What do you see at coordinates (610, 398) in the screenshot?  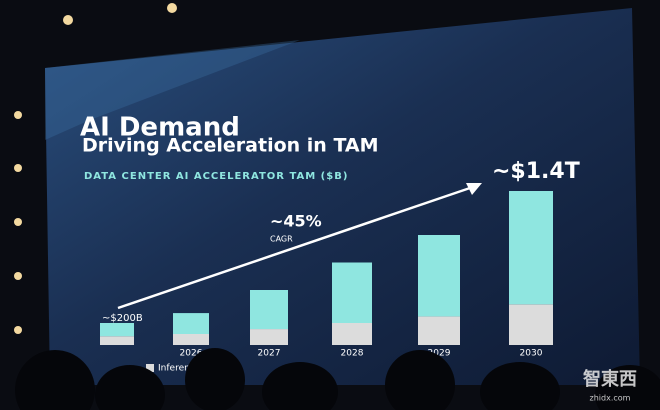 I see `watermark-url: zhidx.com` at bounding box center [610, 398].